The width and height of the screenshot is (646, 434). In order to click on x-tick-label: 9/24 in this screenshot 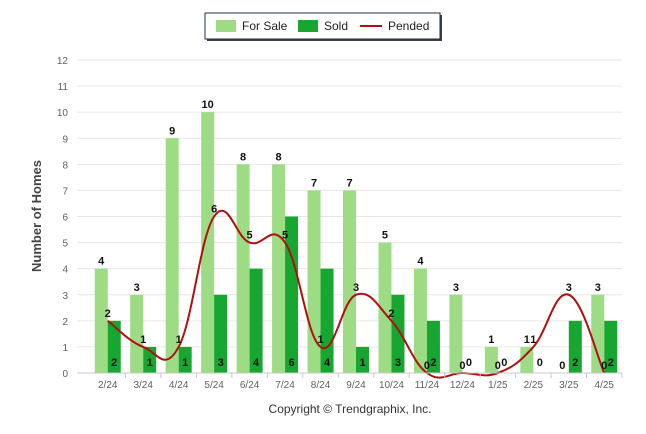, I will do `click(356, 385)`.